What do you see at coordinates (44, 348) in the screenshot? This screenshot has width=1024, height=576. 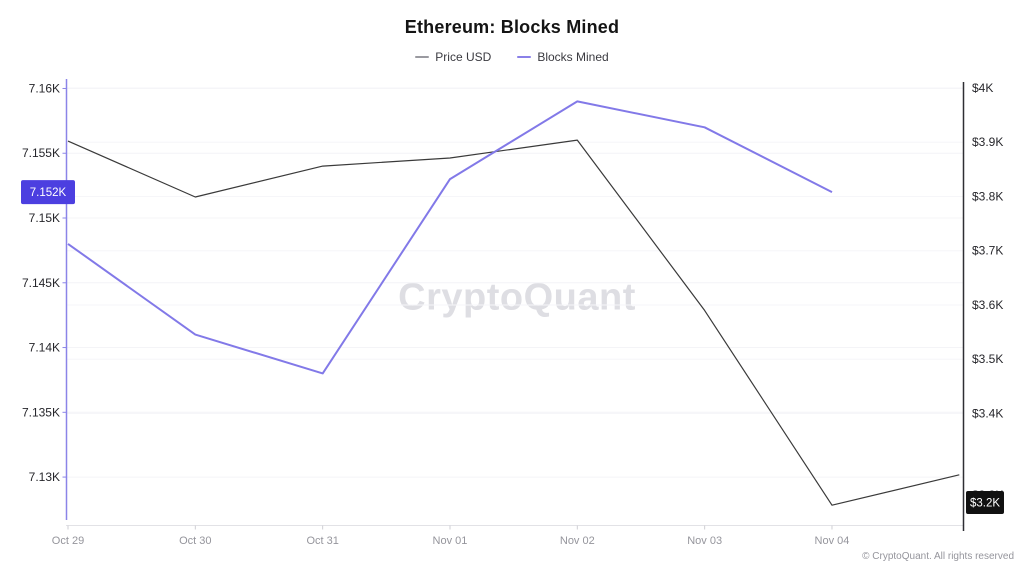 I see `left-axis-tick-label: 7.14K` at bounding box center [44, 348].